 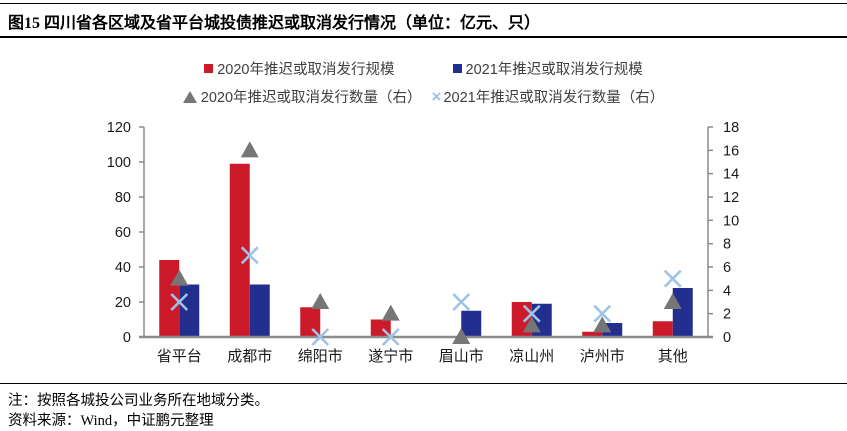 I want to click on bar-2020年推迟或取消发行规模-其他, so click(x=662, y=329).